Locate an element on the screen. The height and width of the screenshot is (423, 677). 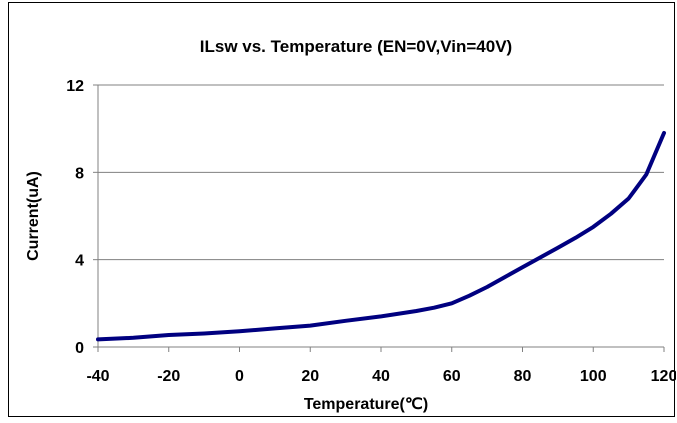
x-tick-label: -40 is located at coordinates (97, 376).